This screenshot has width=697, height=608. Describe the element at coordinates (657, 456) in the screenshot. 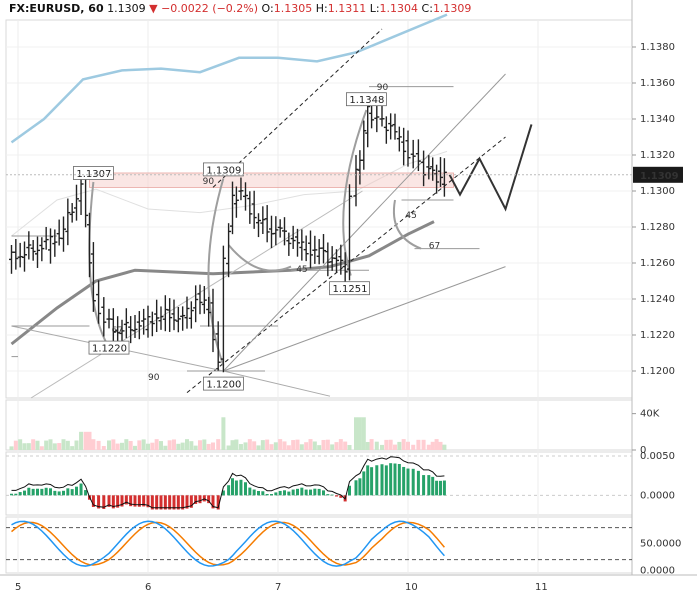

I see `oscillator-tick-label: 0.0050` at that location.